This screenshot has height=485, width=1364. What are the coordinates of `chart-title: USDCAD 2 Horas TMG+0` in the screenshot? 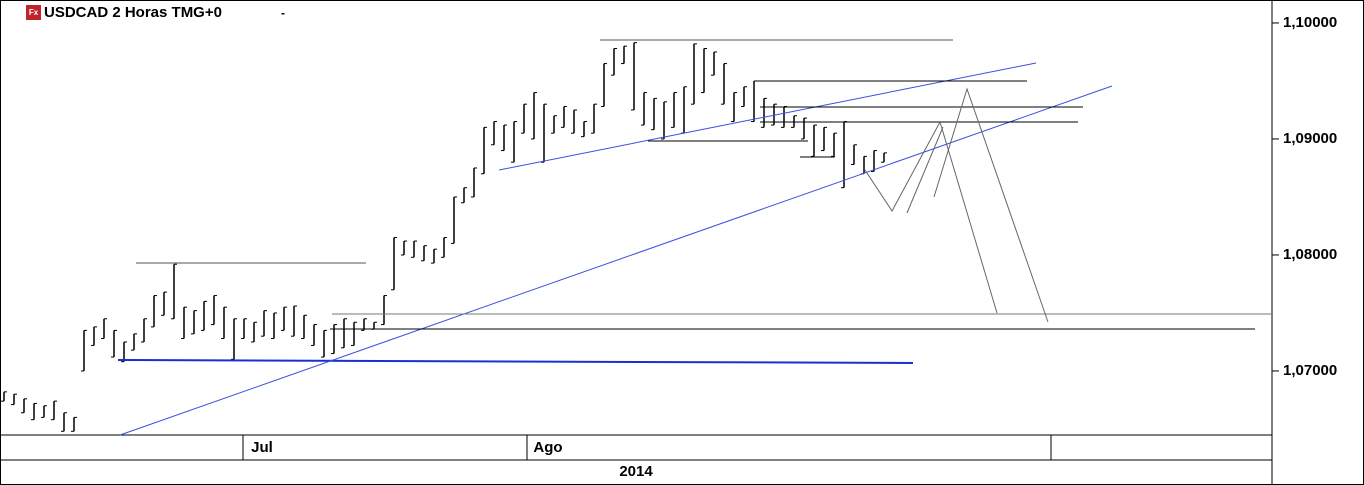 It's located at (133, 12).